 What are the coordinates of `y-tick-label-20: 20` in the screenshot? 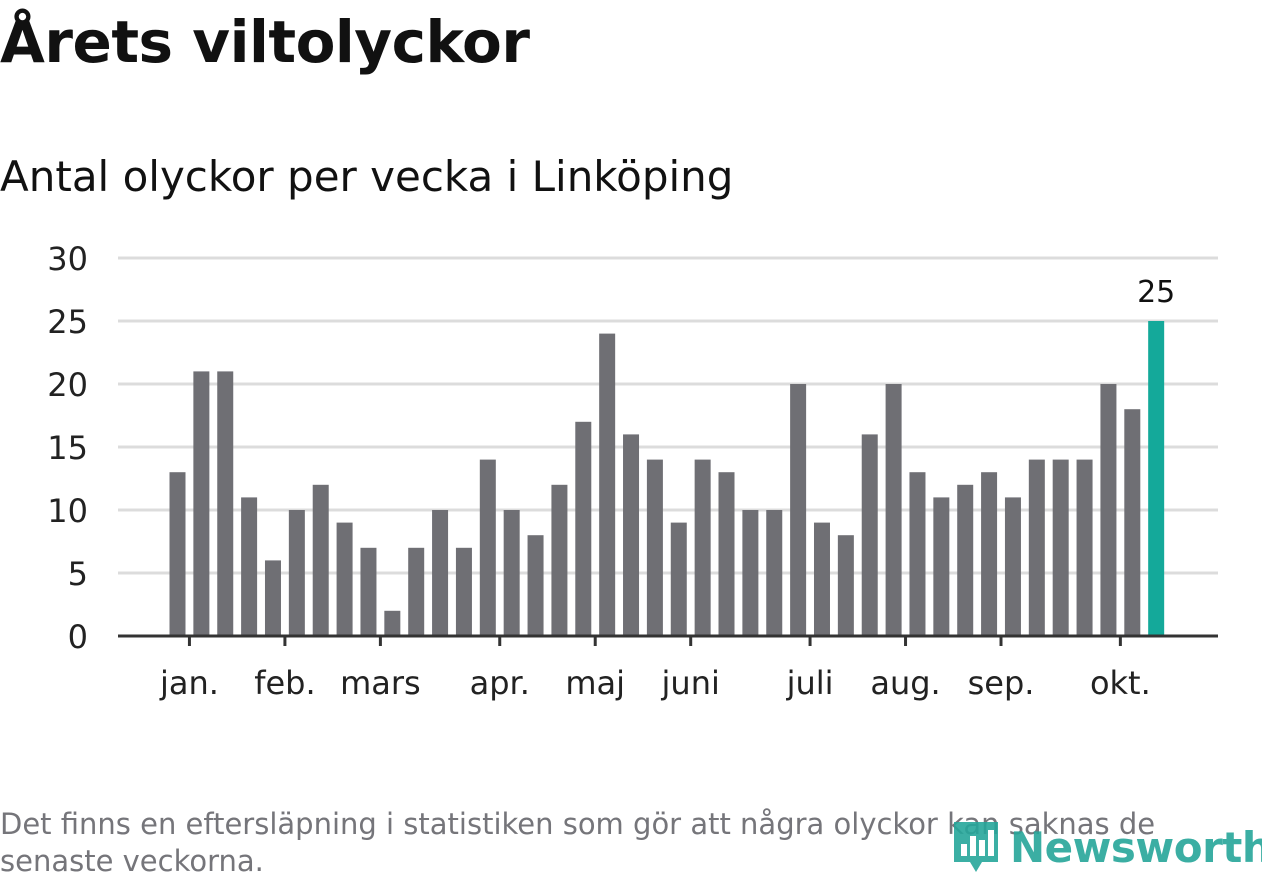 It's located at (67, 385).